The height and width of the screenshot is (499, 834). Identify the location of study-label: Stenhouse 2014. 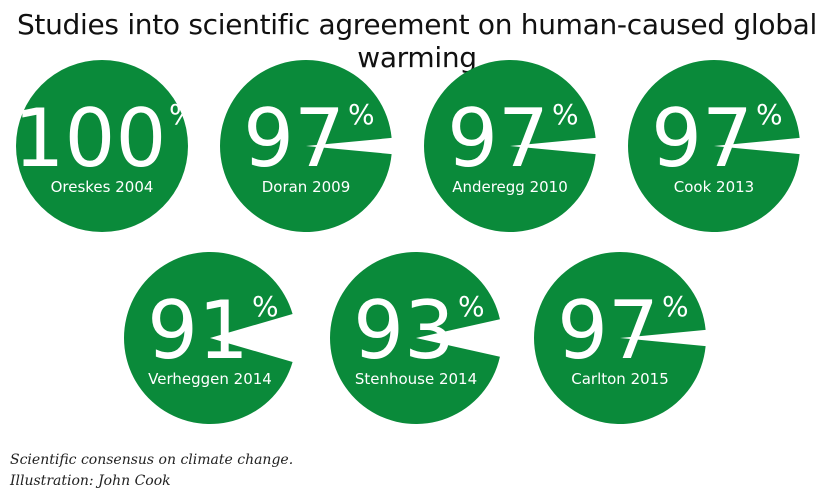
(416, 379).